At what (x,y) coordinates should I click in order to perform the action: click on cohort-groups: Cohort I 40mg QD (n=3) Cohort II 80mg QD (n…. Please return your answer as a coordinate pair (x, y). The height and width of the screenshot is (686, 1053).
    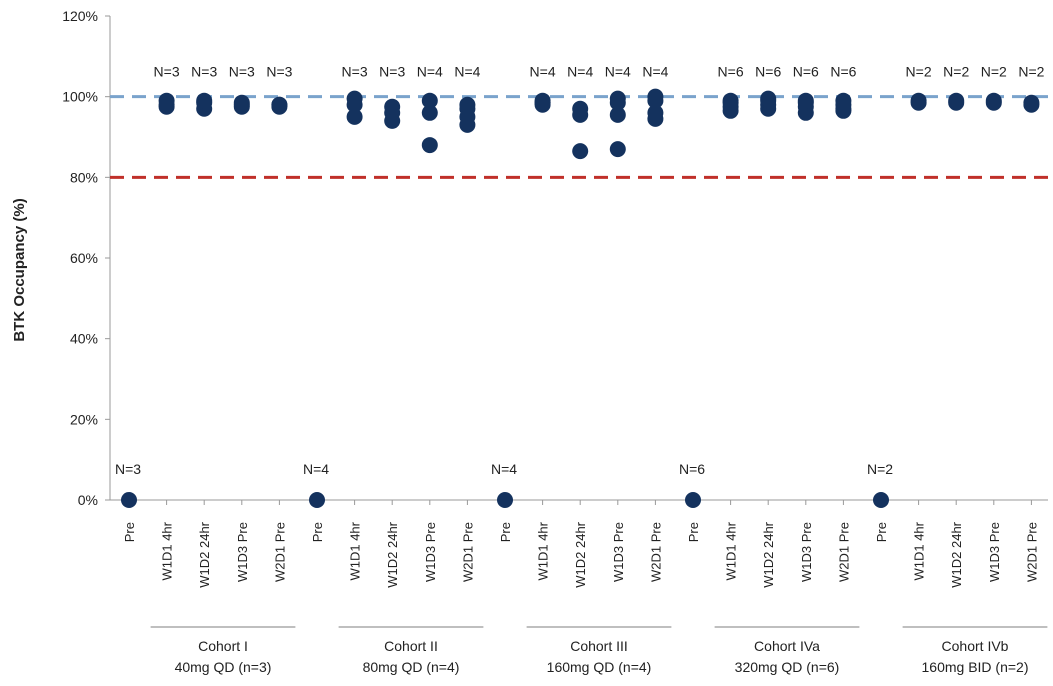
    Looking at the image, I should click on (599, 650).